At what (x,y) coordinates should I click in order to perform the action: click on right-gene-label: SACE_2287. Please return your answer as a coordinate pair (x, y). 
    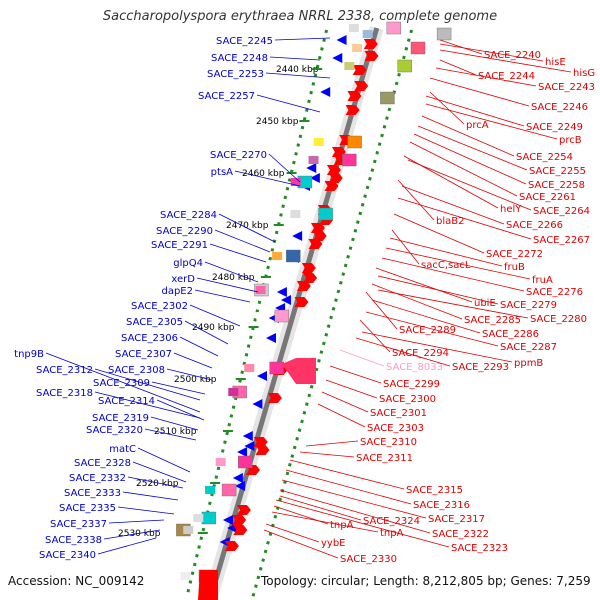
    Looking at the image, I should click on (528, 347).